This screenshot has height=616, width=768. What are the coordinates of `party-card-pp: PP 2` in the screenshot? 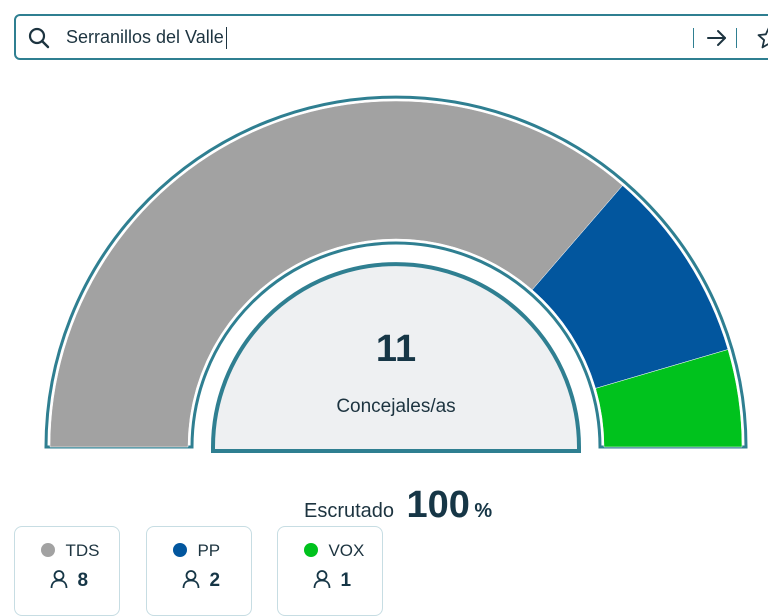 It's located at (199, 571).